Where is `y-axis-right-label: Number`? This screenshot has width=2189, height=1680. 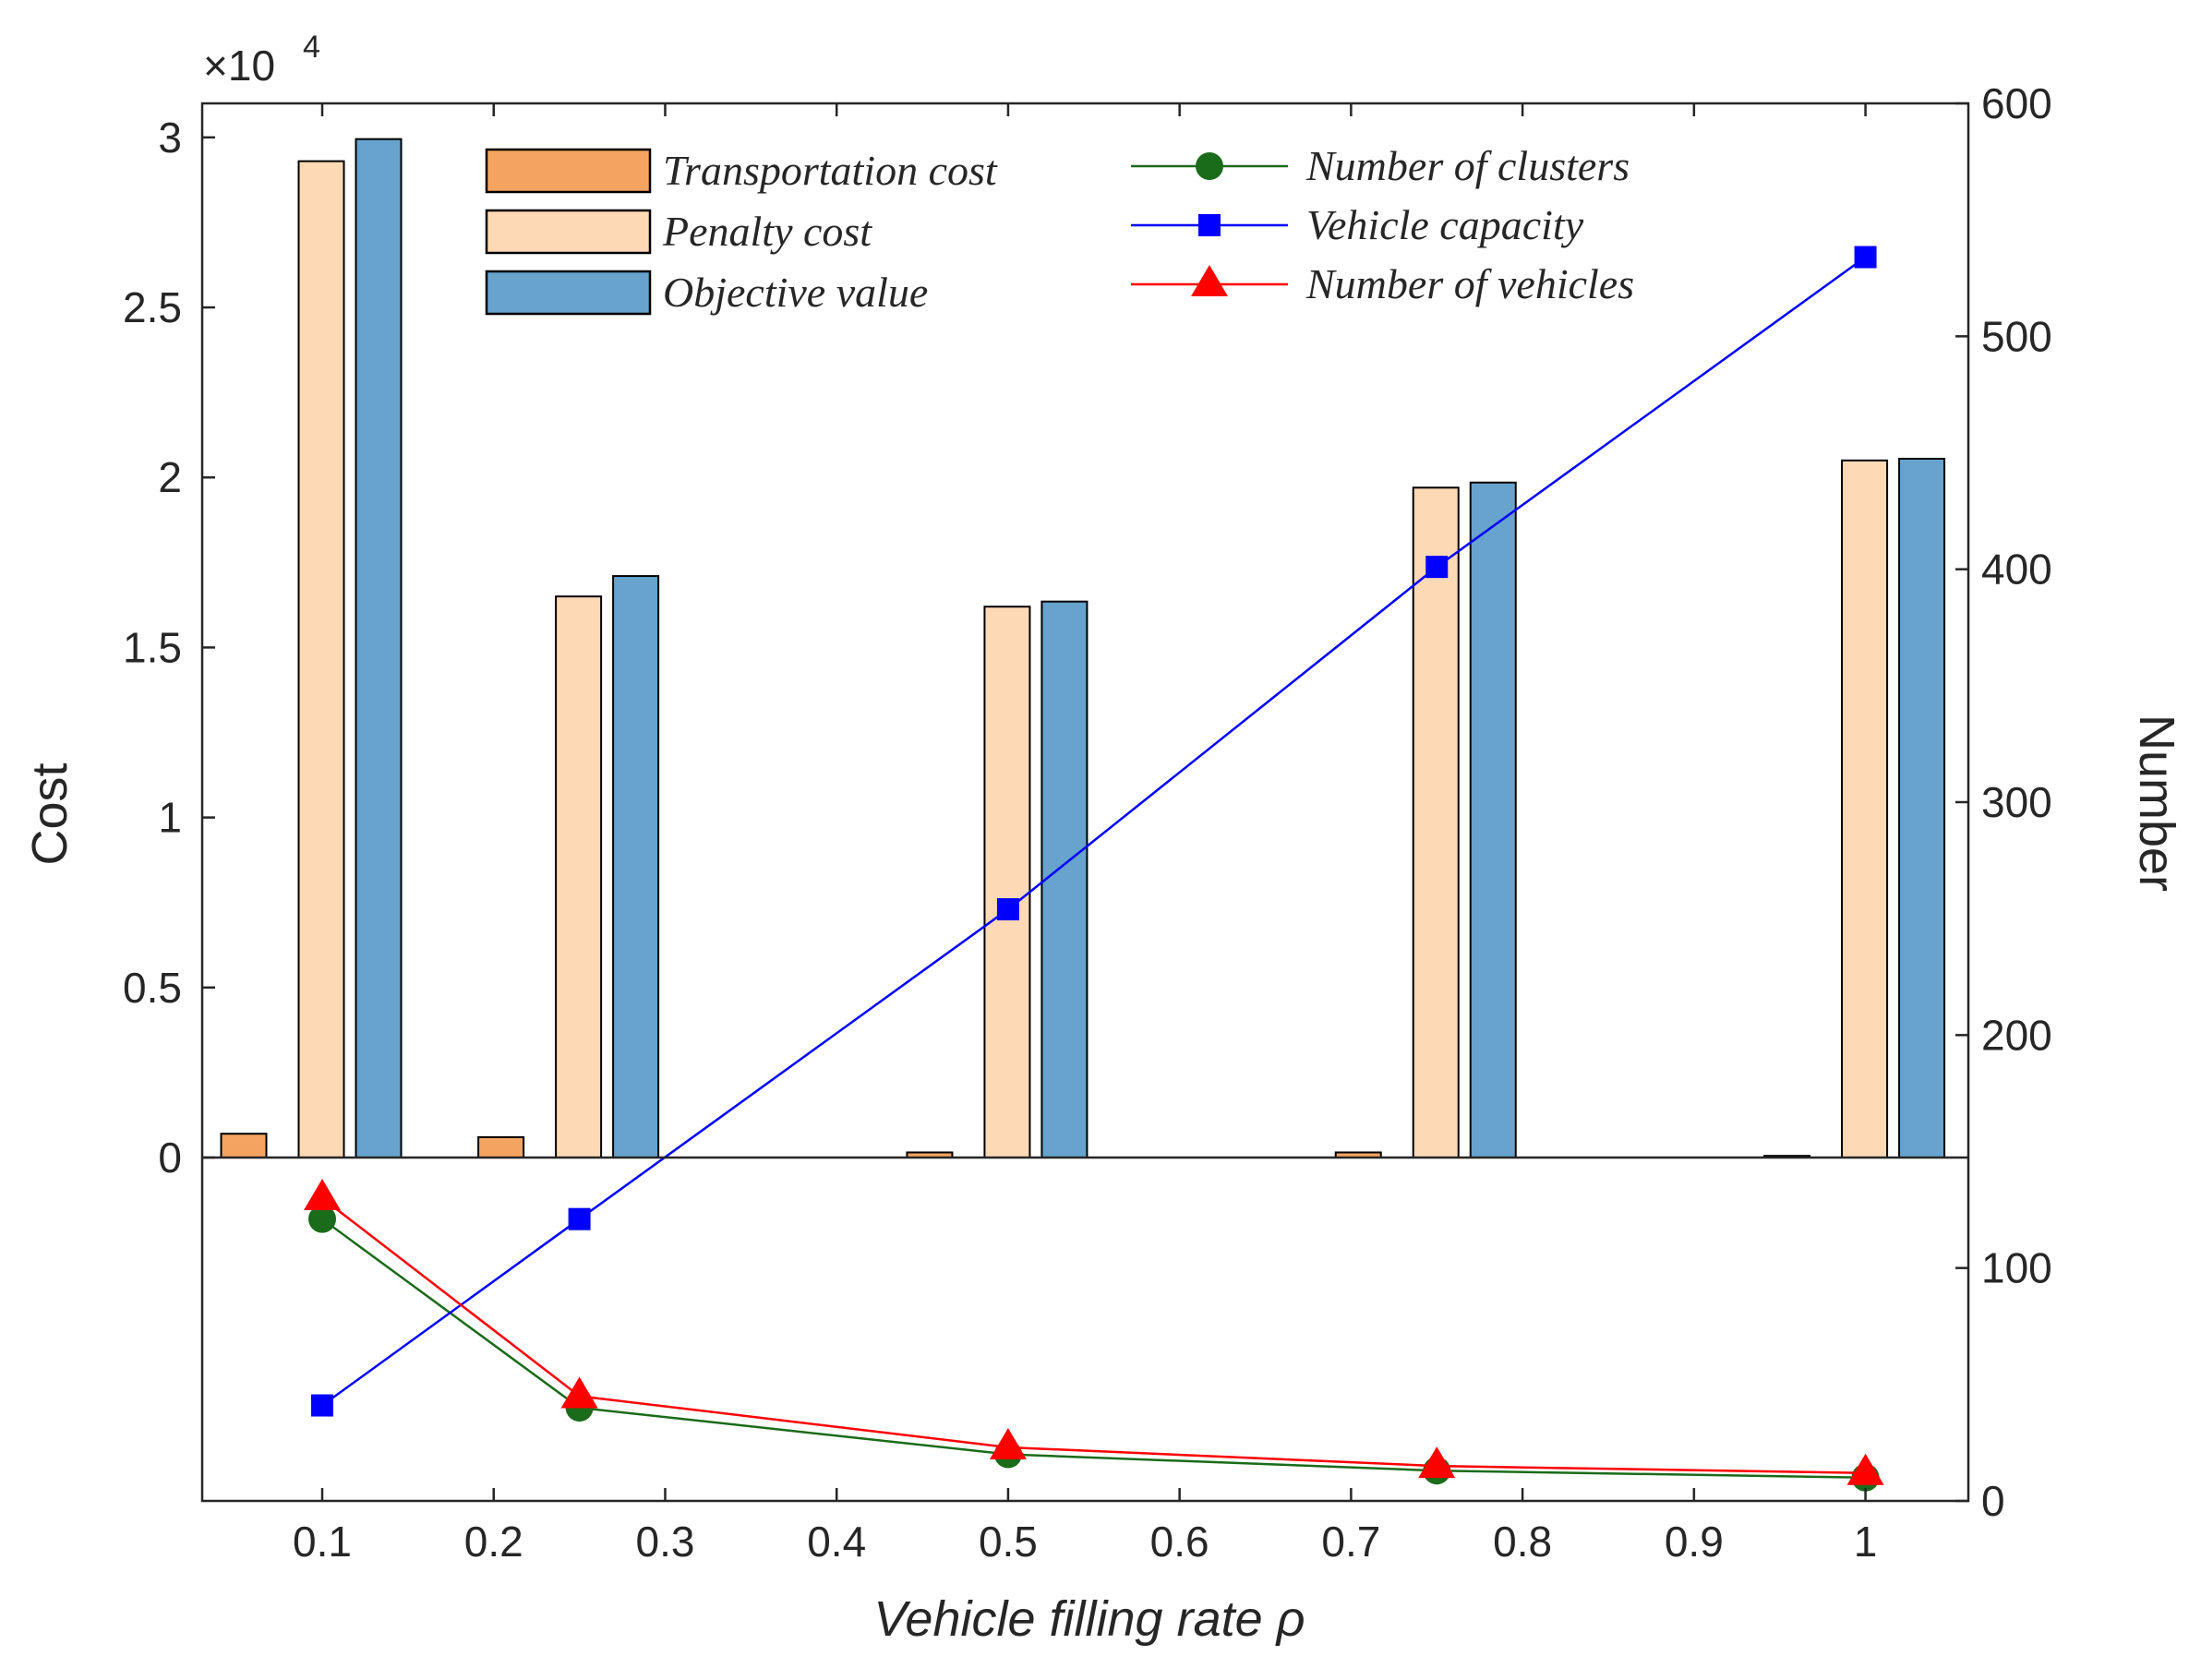 y-axis-right-label: Number is located at coordinates (2156, 803).